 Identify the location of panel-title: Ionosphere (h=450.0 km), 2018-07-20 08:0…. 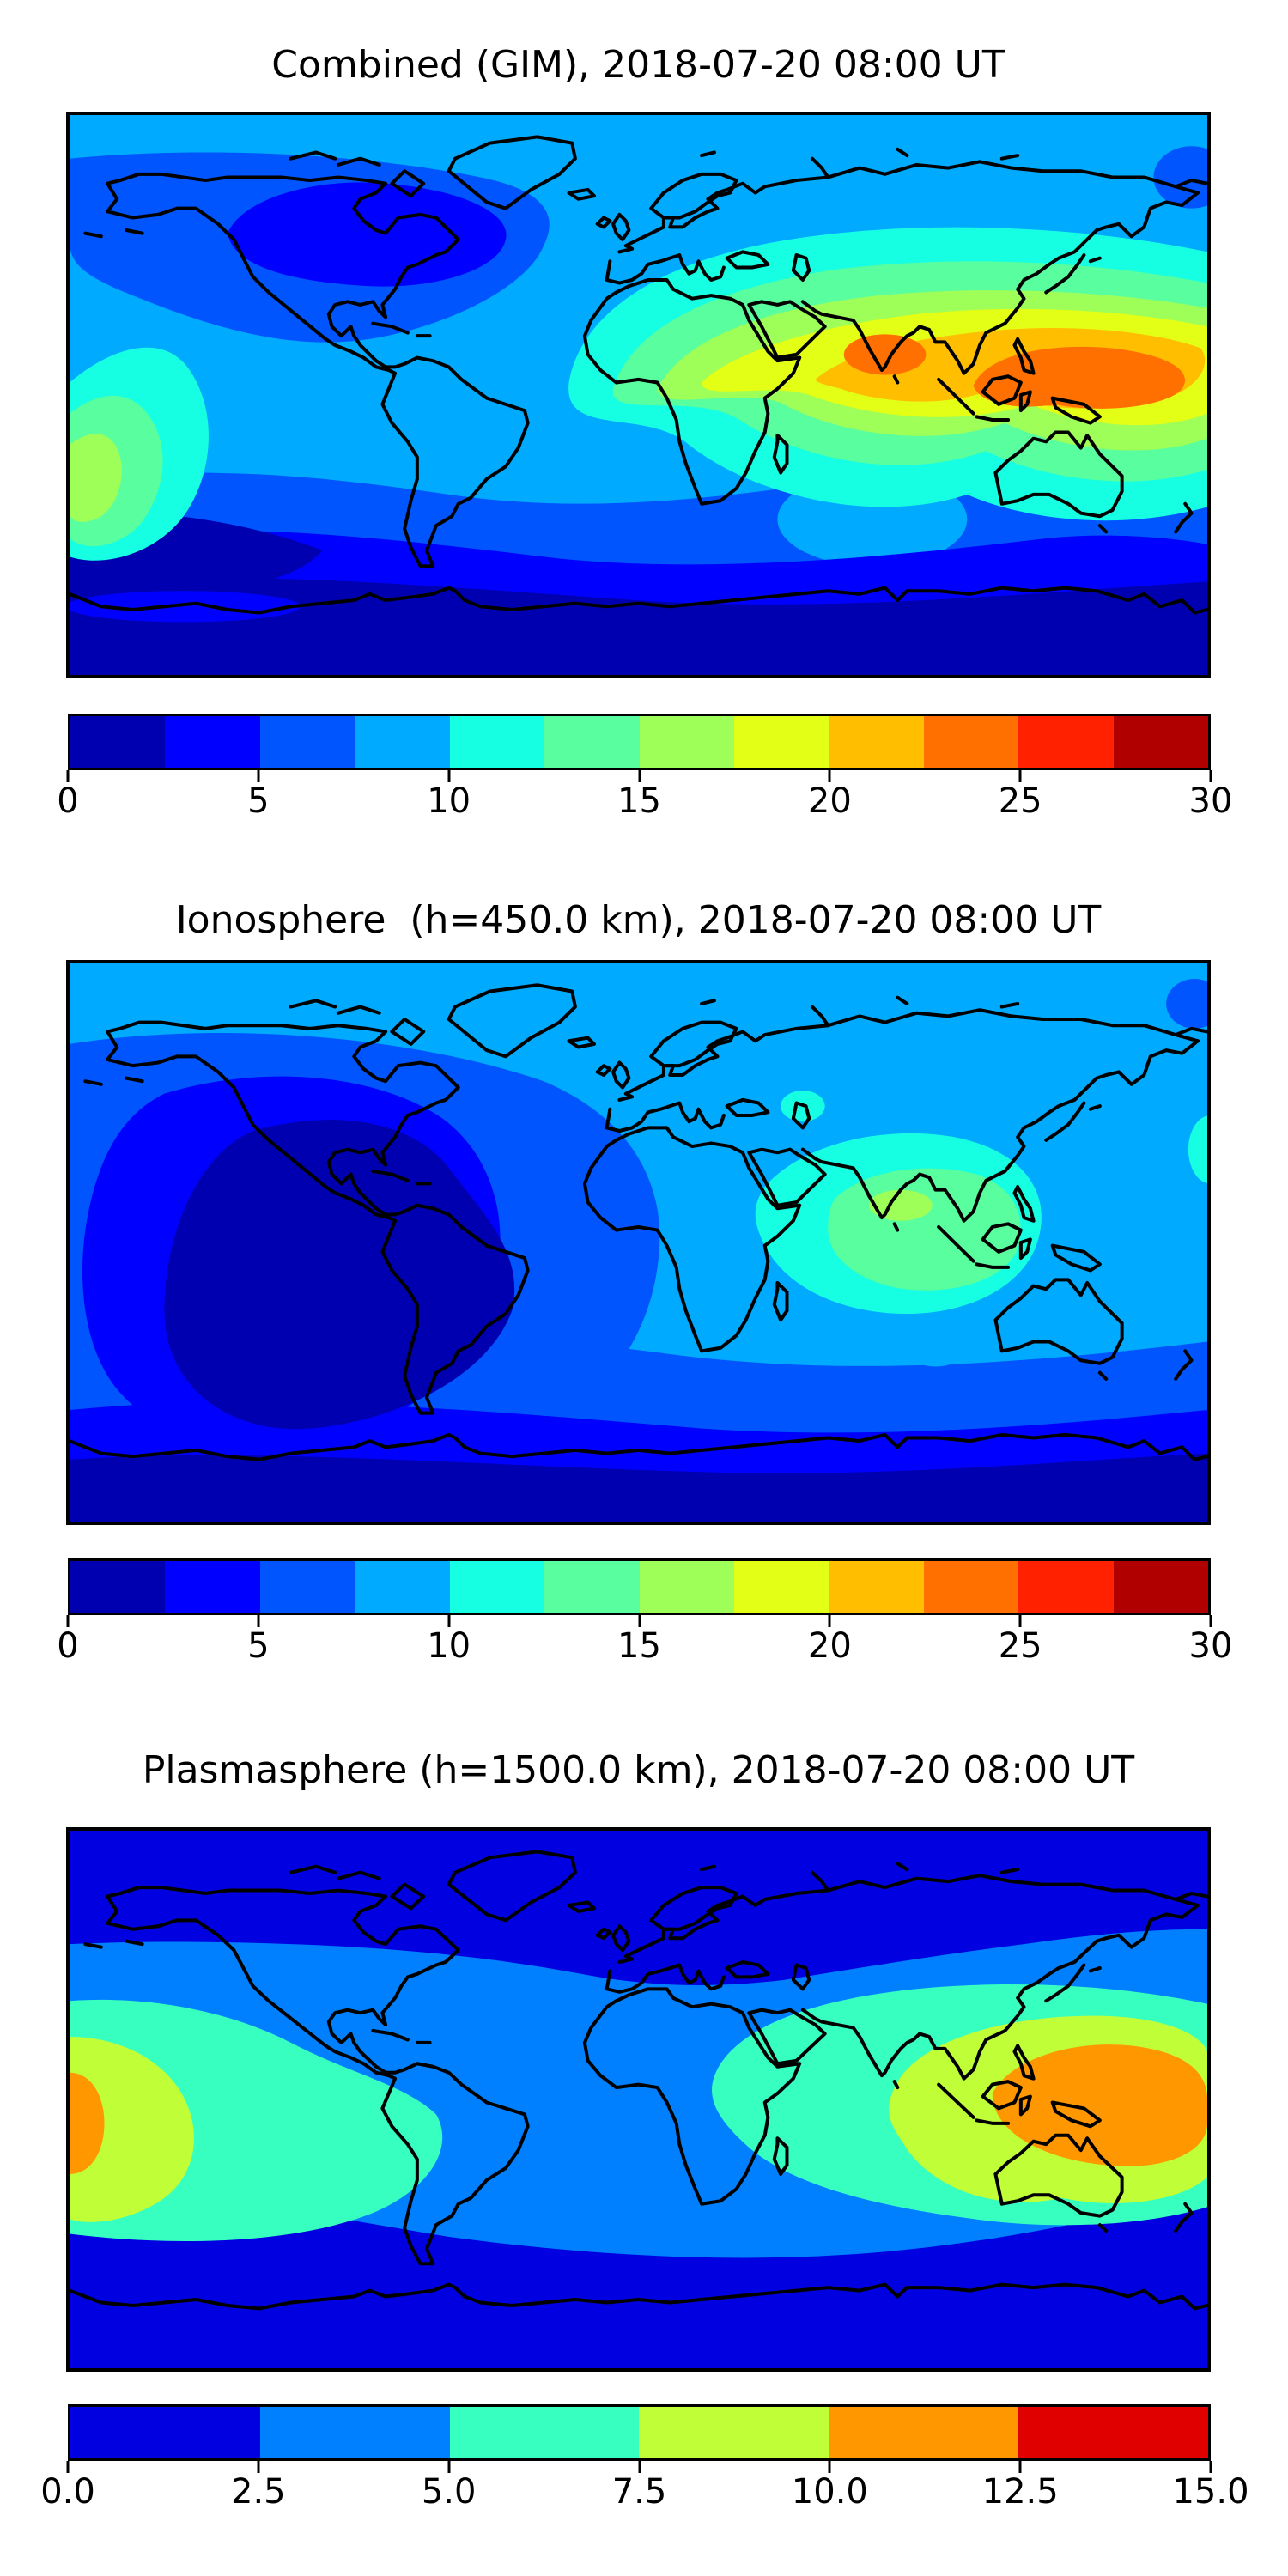
(638, 920).